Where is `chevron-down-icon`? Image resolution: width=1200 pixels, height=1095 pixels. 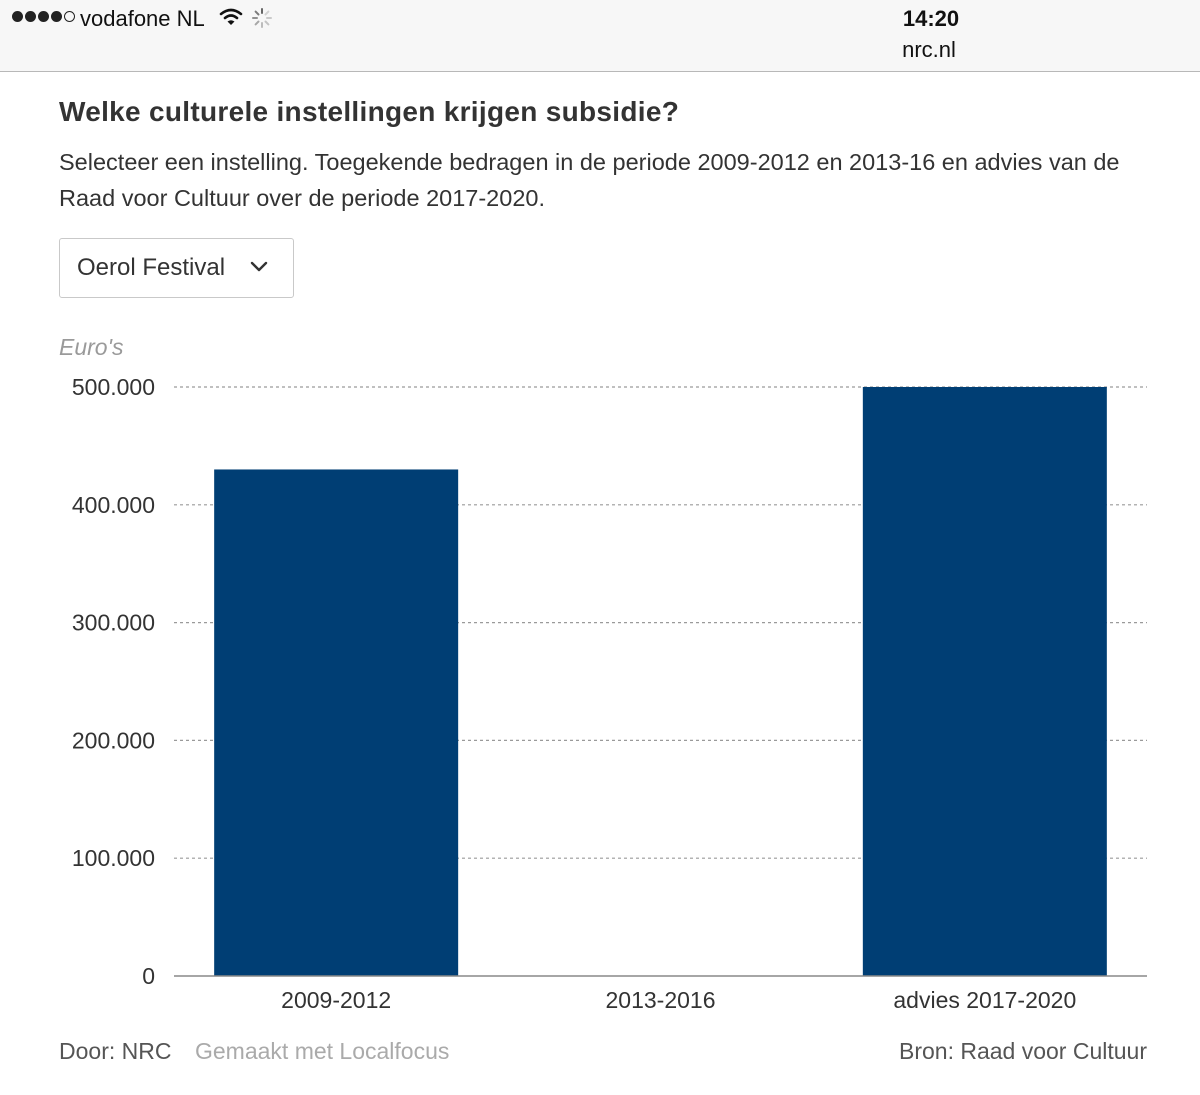 chevron-down-icon is located at coordinates (259, 266).